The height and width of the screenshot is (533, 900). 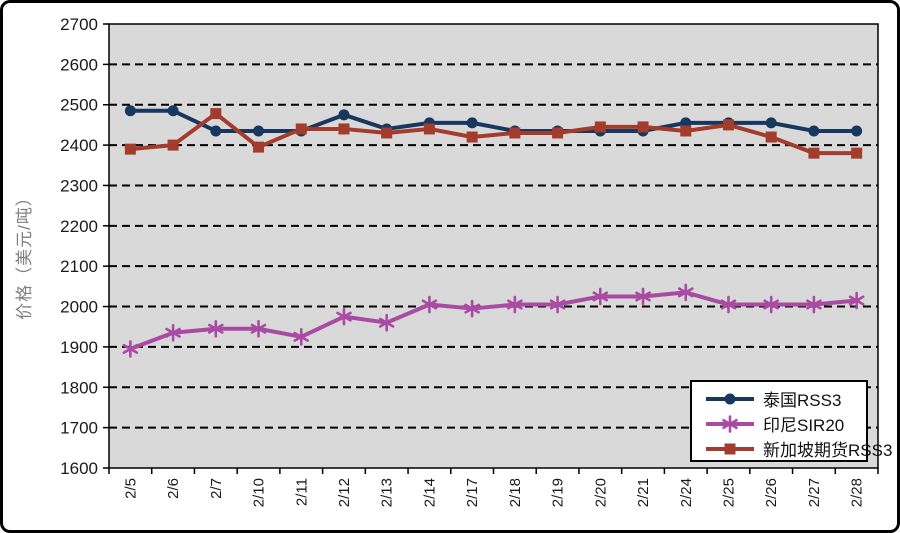 What do you see at coordinates (558, 492) in the screenshot?
I see `svg-text: 2/19` at bounding box center [558, 492].